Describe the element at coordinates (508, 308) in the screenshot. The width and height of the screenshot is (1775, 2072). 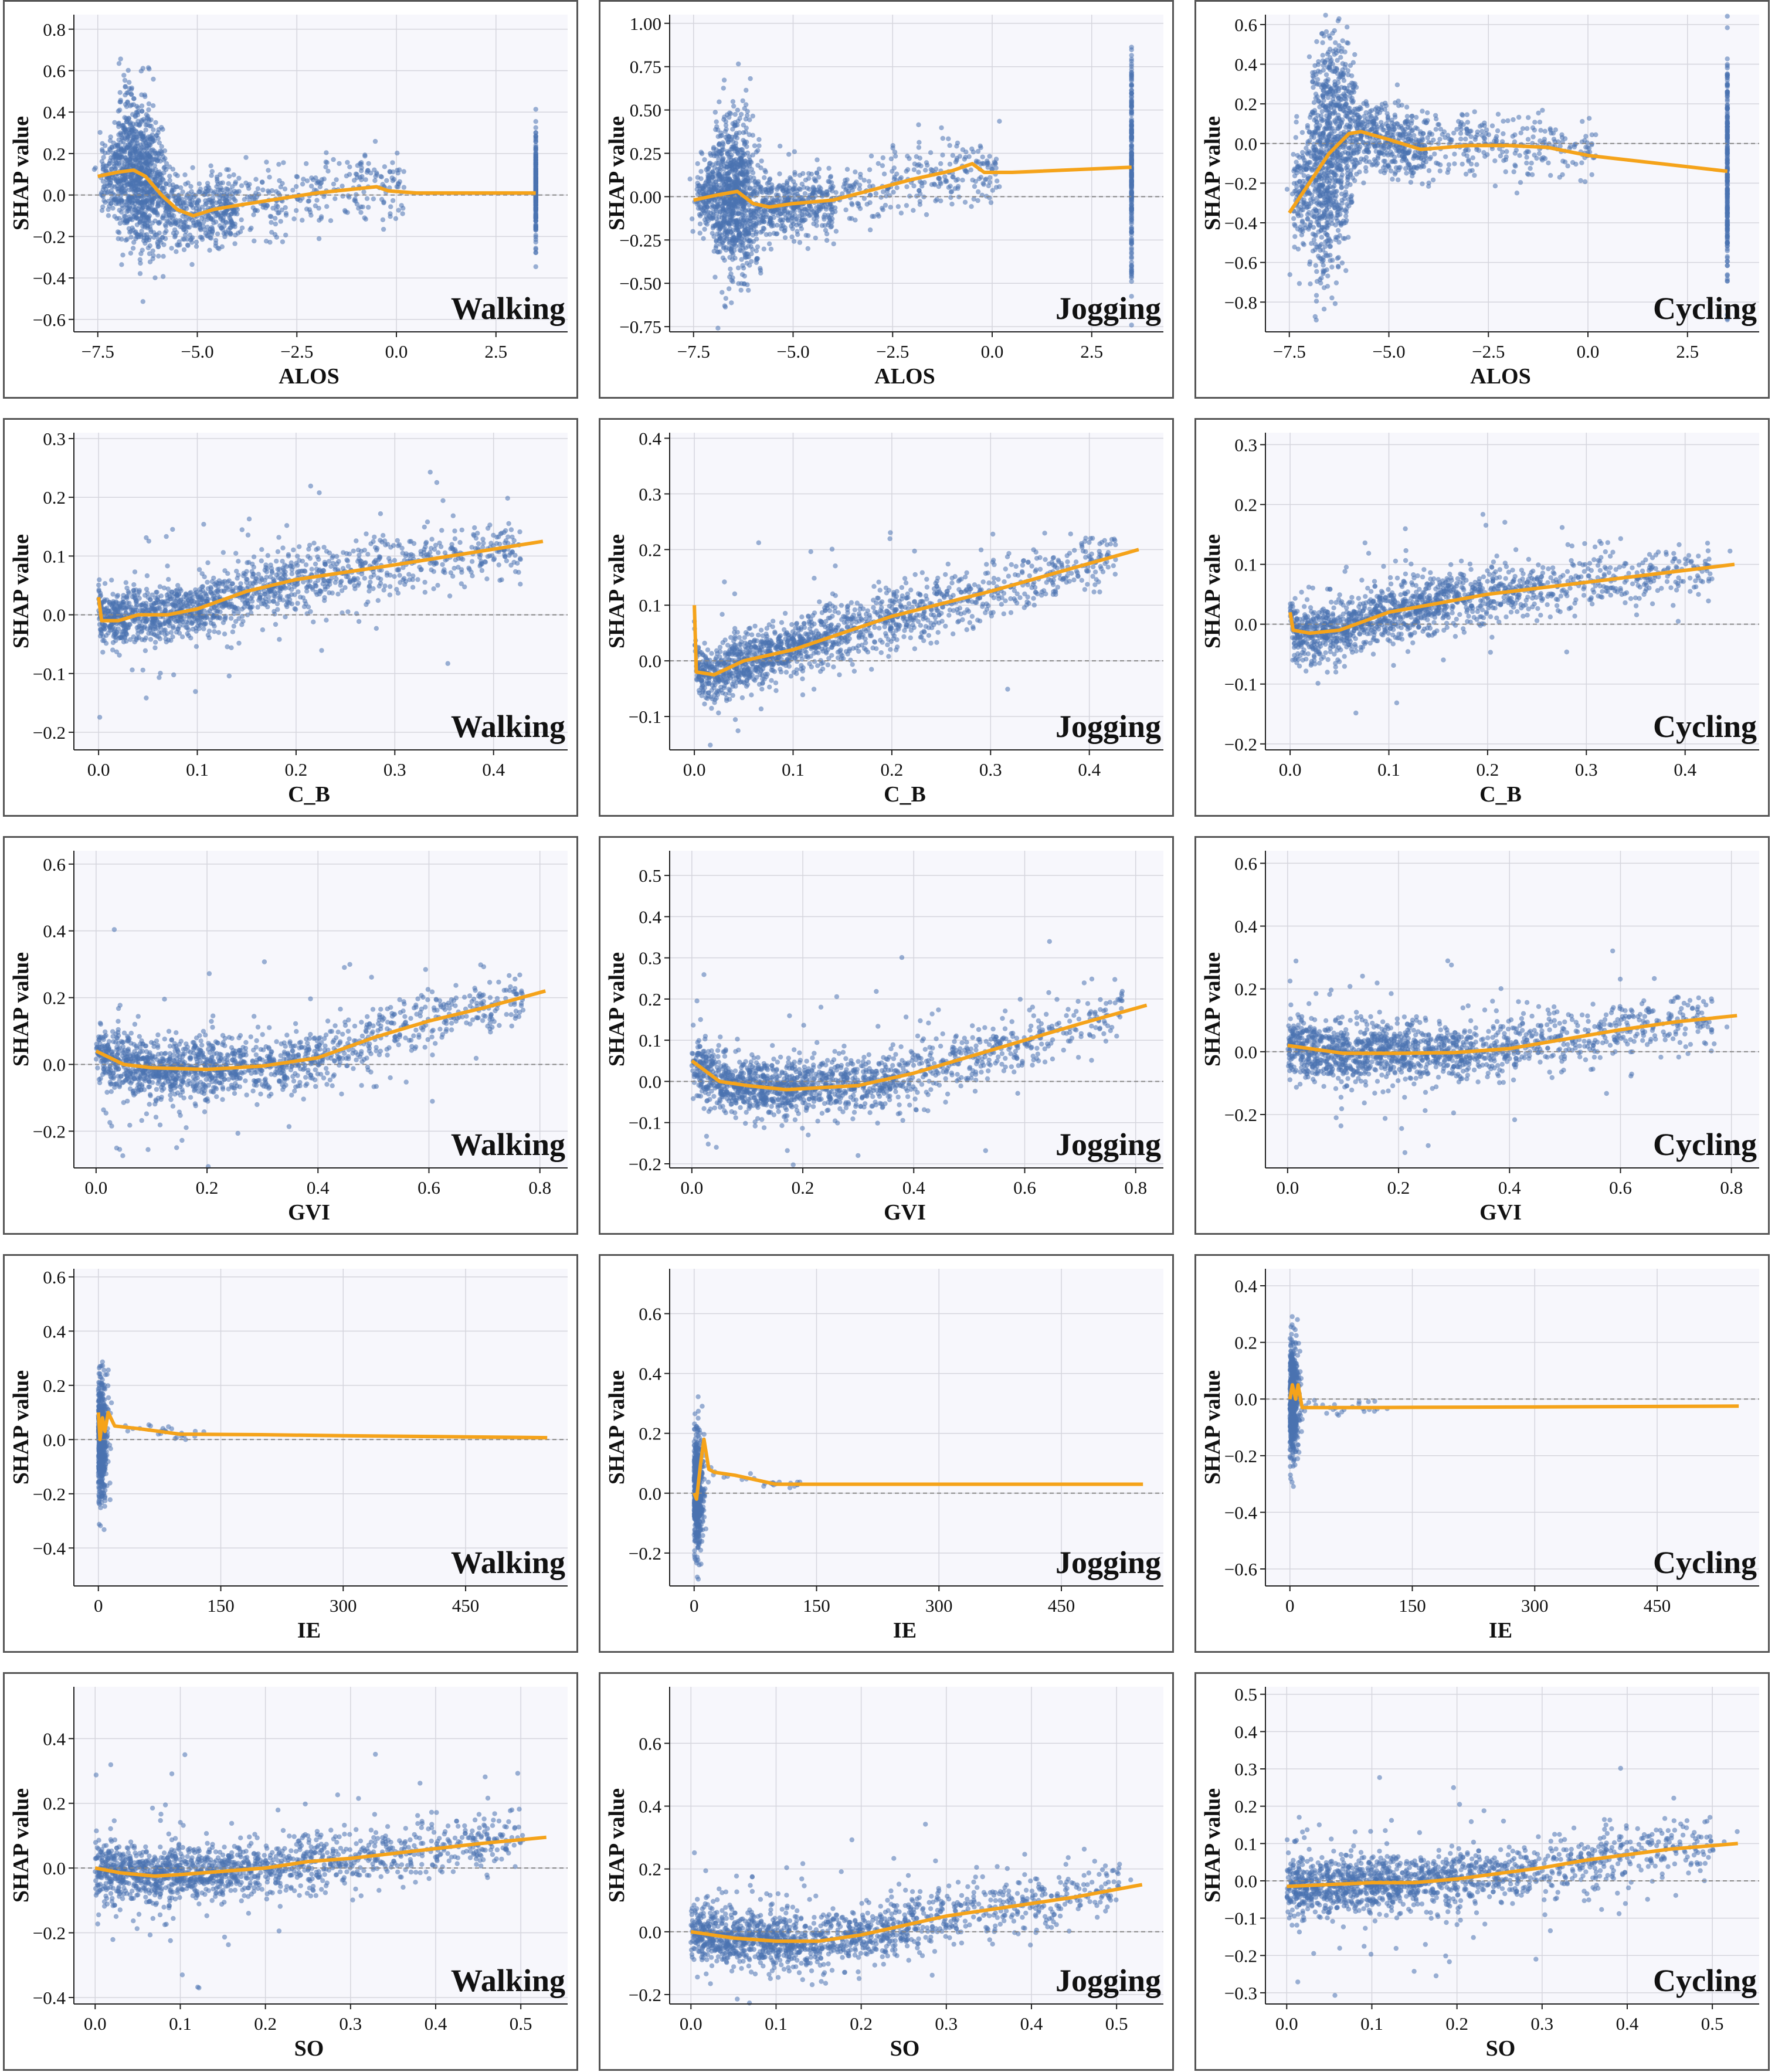
I see `activity-label: Walking` at that location.